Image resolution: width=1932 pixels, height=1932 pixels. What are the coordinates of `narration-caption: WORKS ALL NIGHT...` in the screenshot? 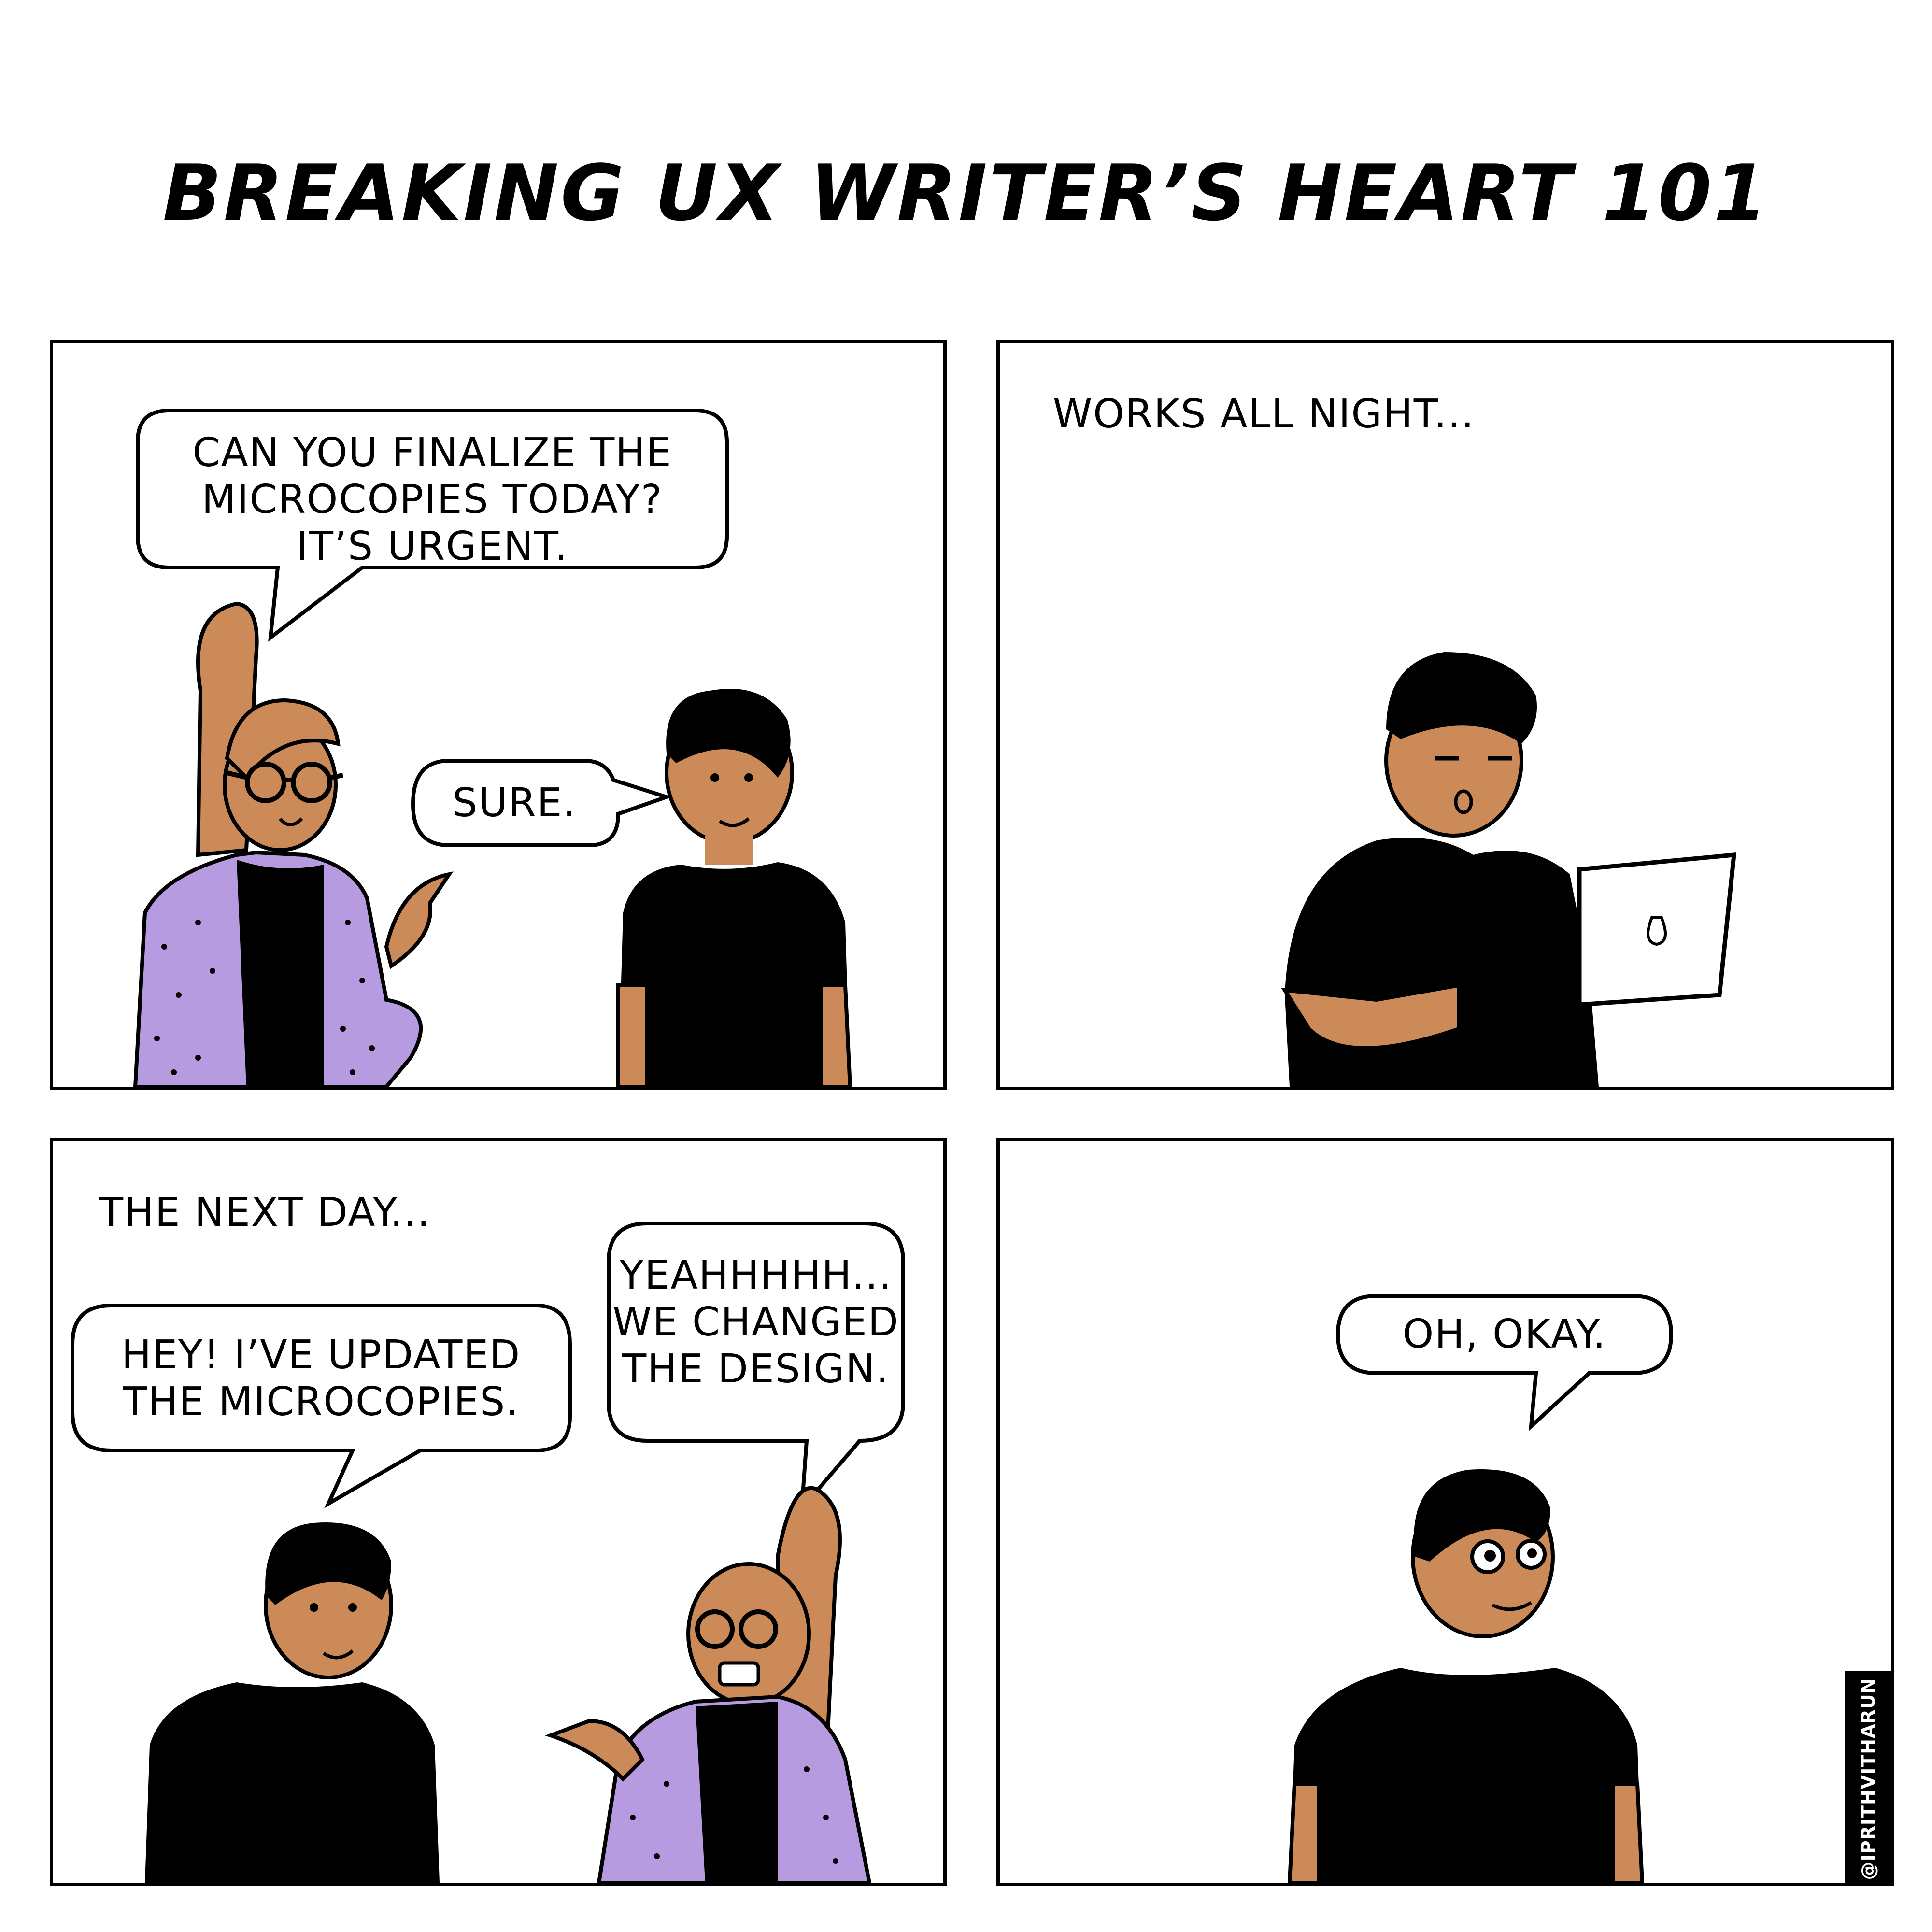 It's located at (1264, 414).